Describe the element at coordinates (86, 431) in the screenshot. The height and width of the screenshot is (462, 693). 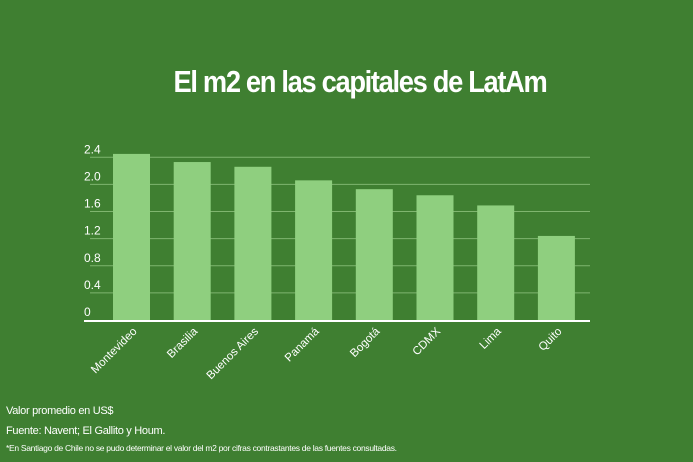
I see `source-label: Fuente: Navent; El Gallito y Houm.` at that location.